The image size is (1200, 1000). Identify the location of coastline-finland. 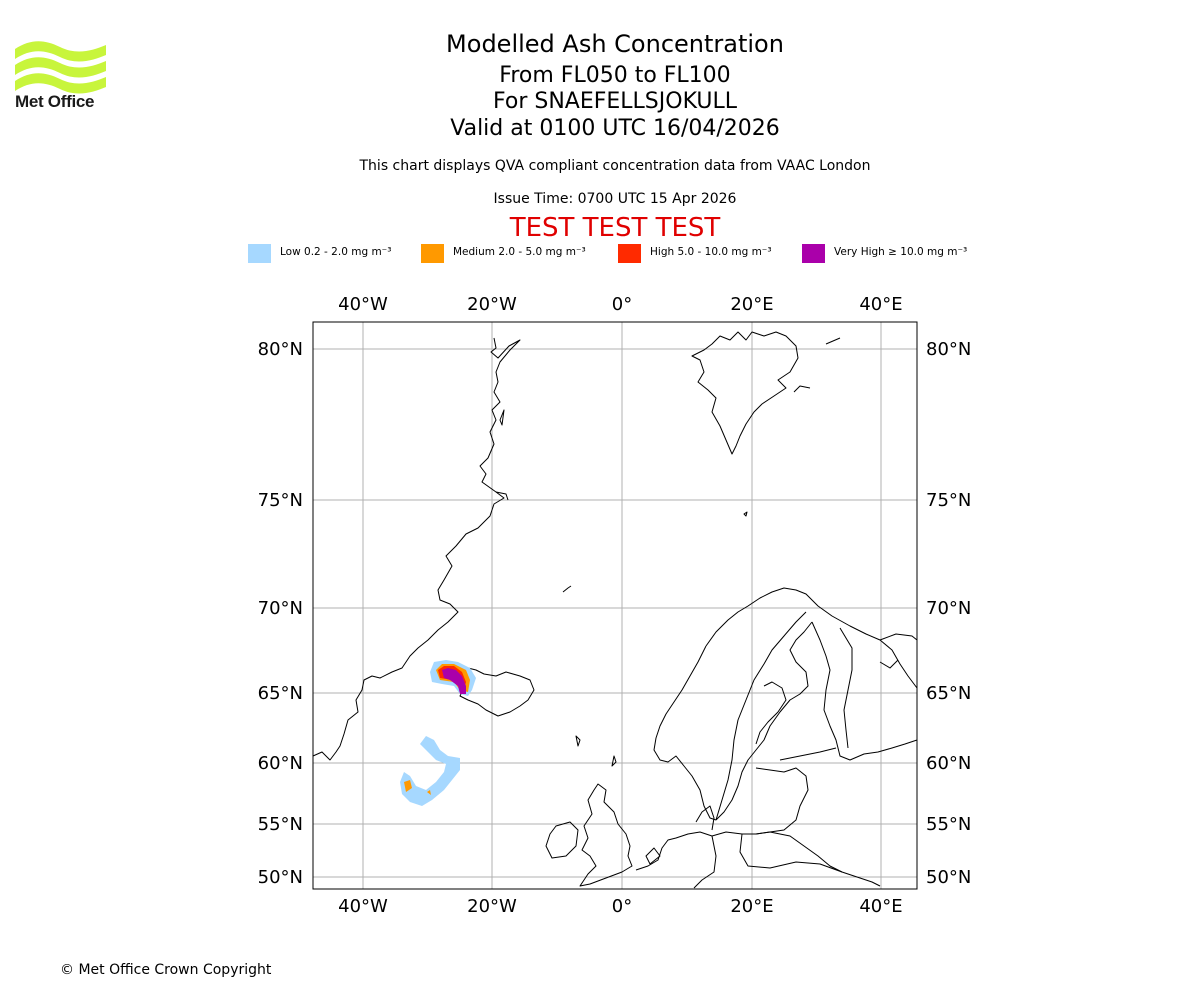
(864, 691).